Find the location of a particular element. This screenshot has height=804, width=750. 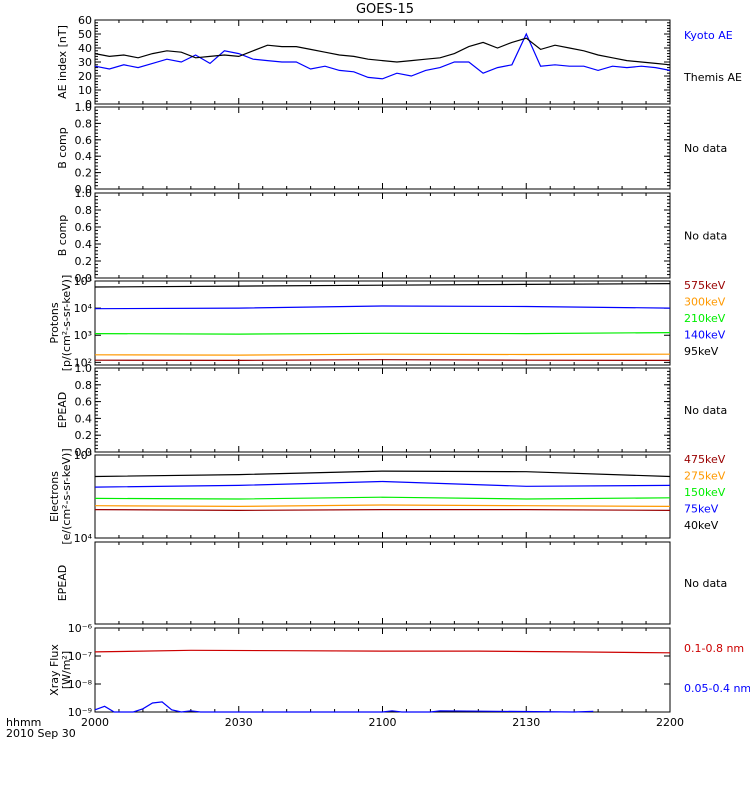

series-line-300kev is located at coordinates (382, 354).